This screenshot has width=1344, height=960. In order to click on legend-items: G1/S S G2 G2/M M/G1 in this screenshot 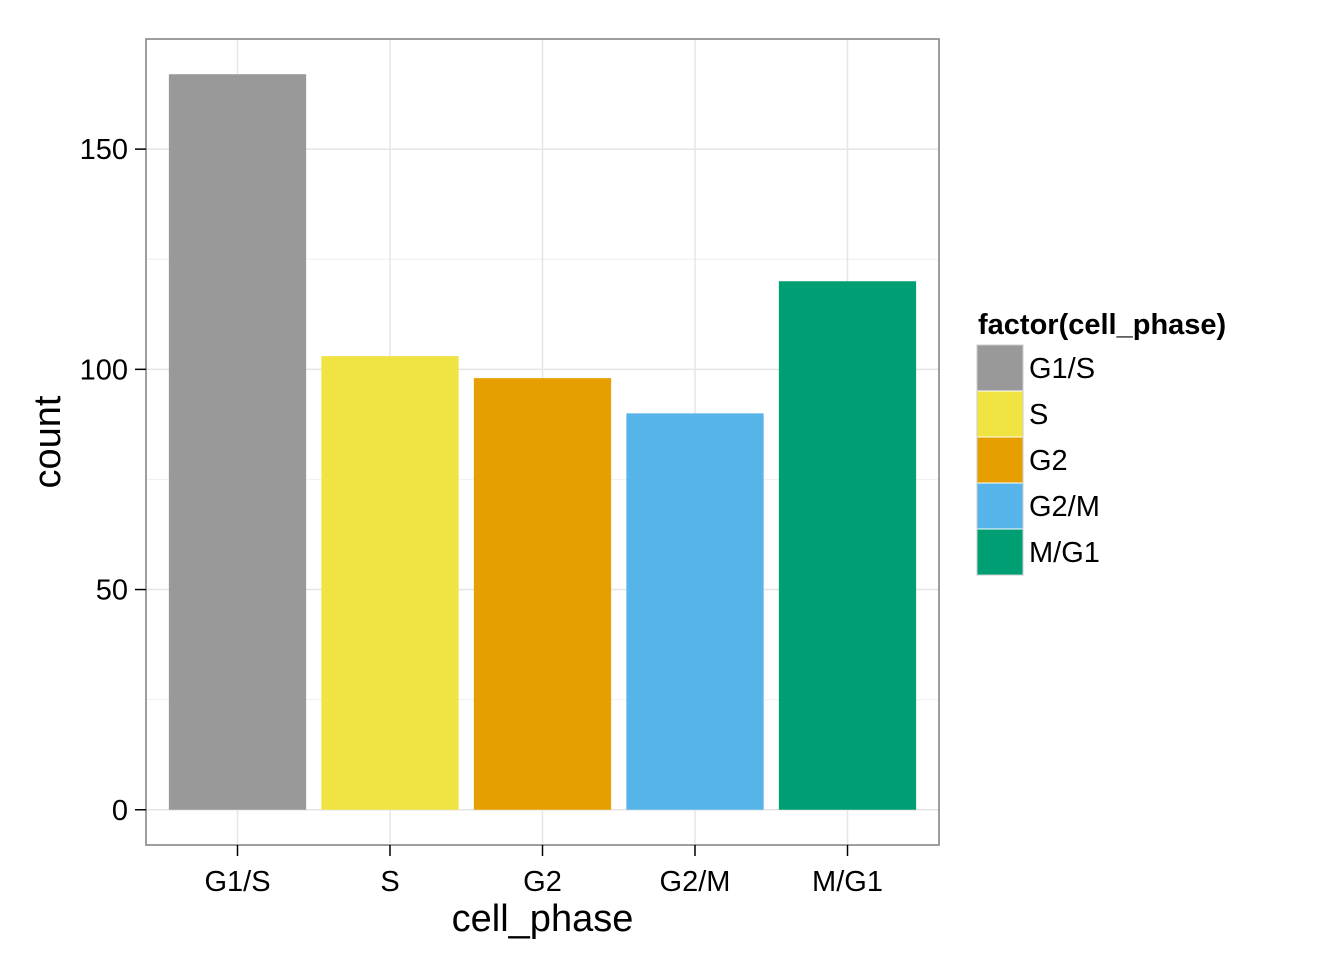, I will do `click(1038, 460)`.